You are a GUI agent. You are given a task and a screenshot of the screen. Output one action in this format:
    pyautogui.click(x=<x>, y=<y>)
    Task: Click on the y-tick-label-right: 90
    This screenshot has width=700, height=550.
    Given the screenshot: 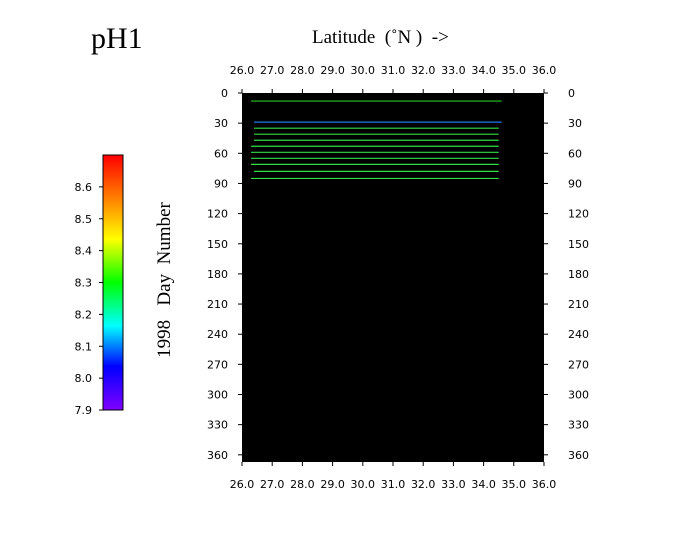 What is the action you would take?
    pyautogui.click(x=575, y=183)
    